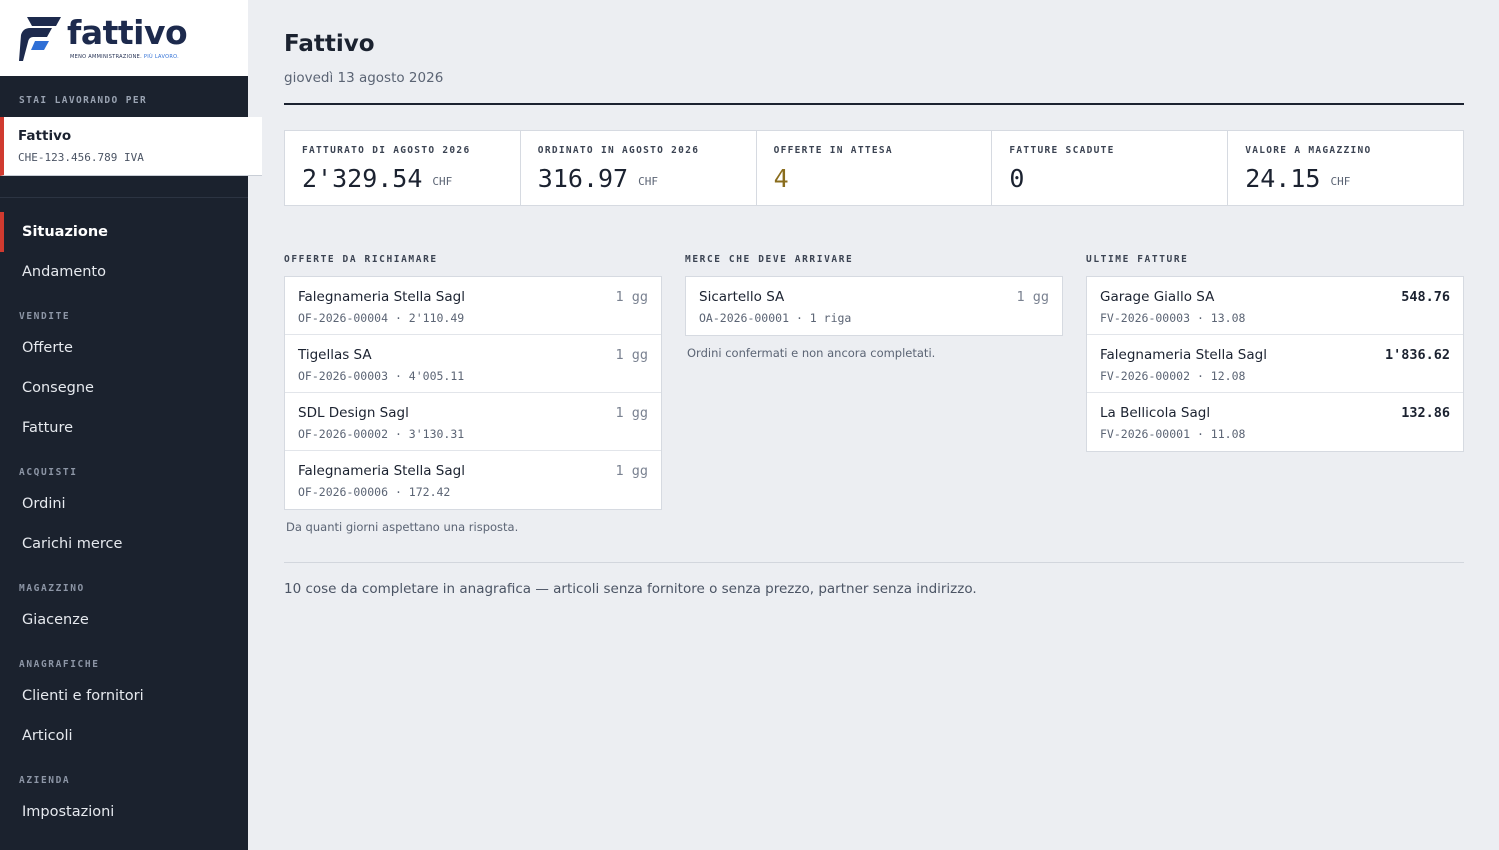 The image size is (1499, 850). Describe the element at coordinates (436, 376) in the screenshot. I see `row-amount: 4'005.11` at that location.